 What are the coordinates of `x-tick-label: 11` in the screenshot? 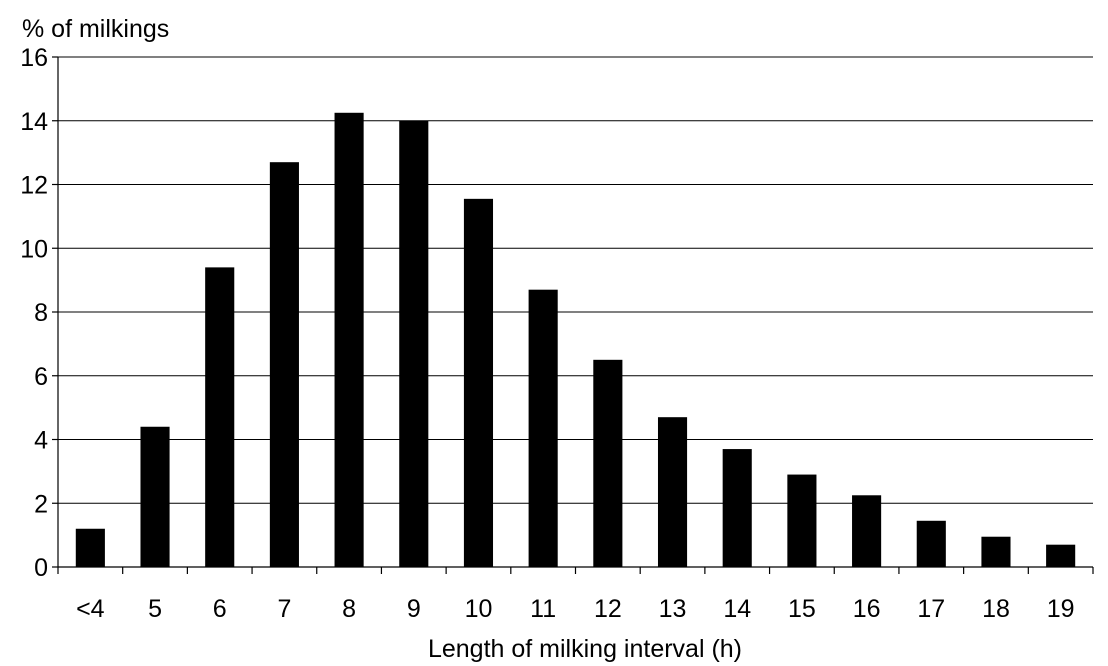 It's located at (543, 609).